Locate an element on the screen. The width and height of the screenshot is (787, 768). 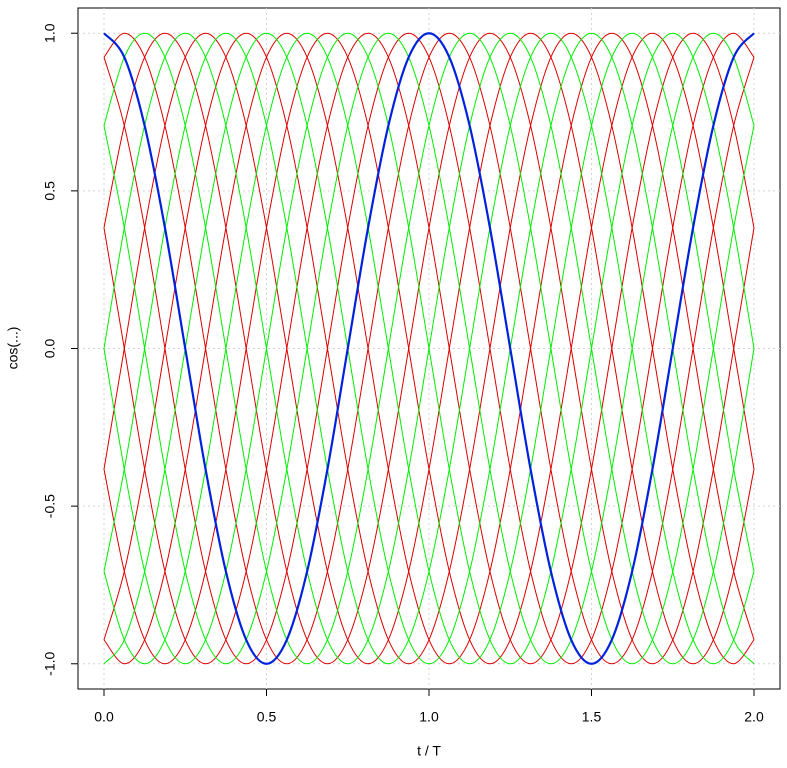
y-tick-label: -0.5 is located at coordinates (50, 506).